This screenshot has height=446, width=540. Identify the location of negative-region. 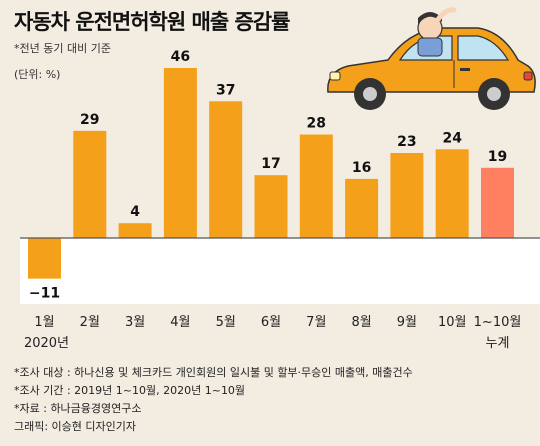
(280, 271).